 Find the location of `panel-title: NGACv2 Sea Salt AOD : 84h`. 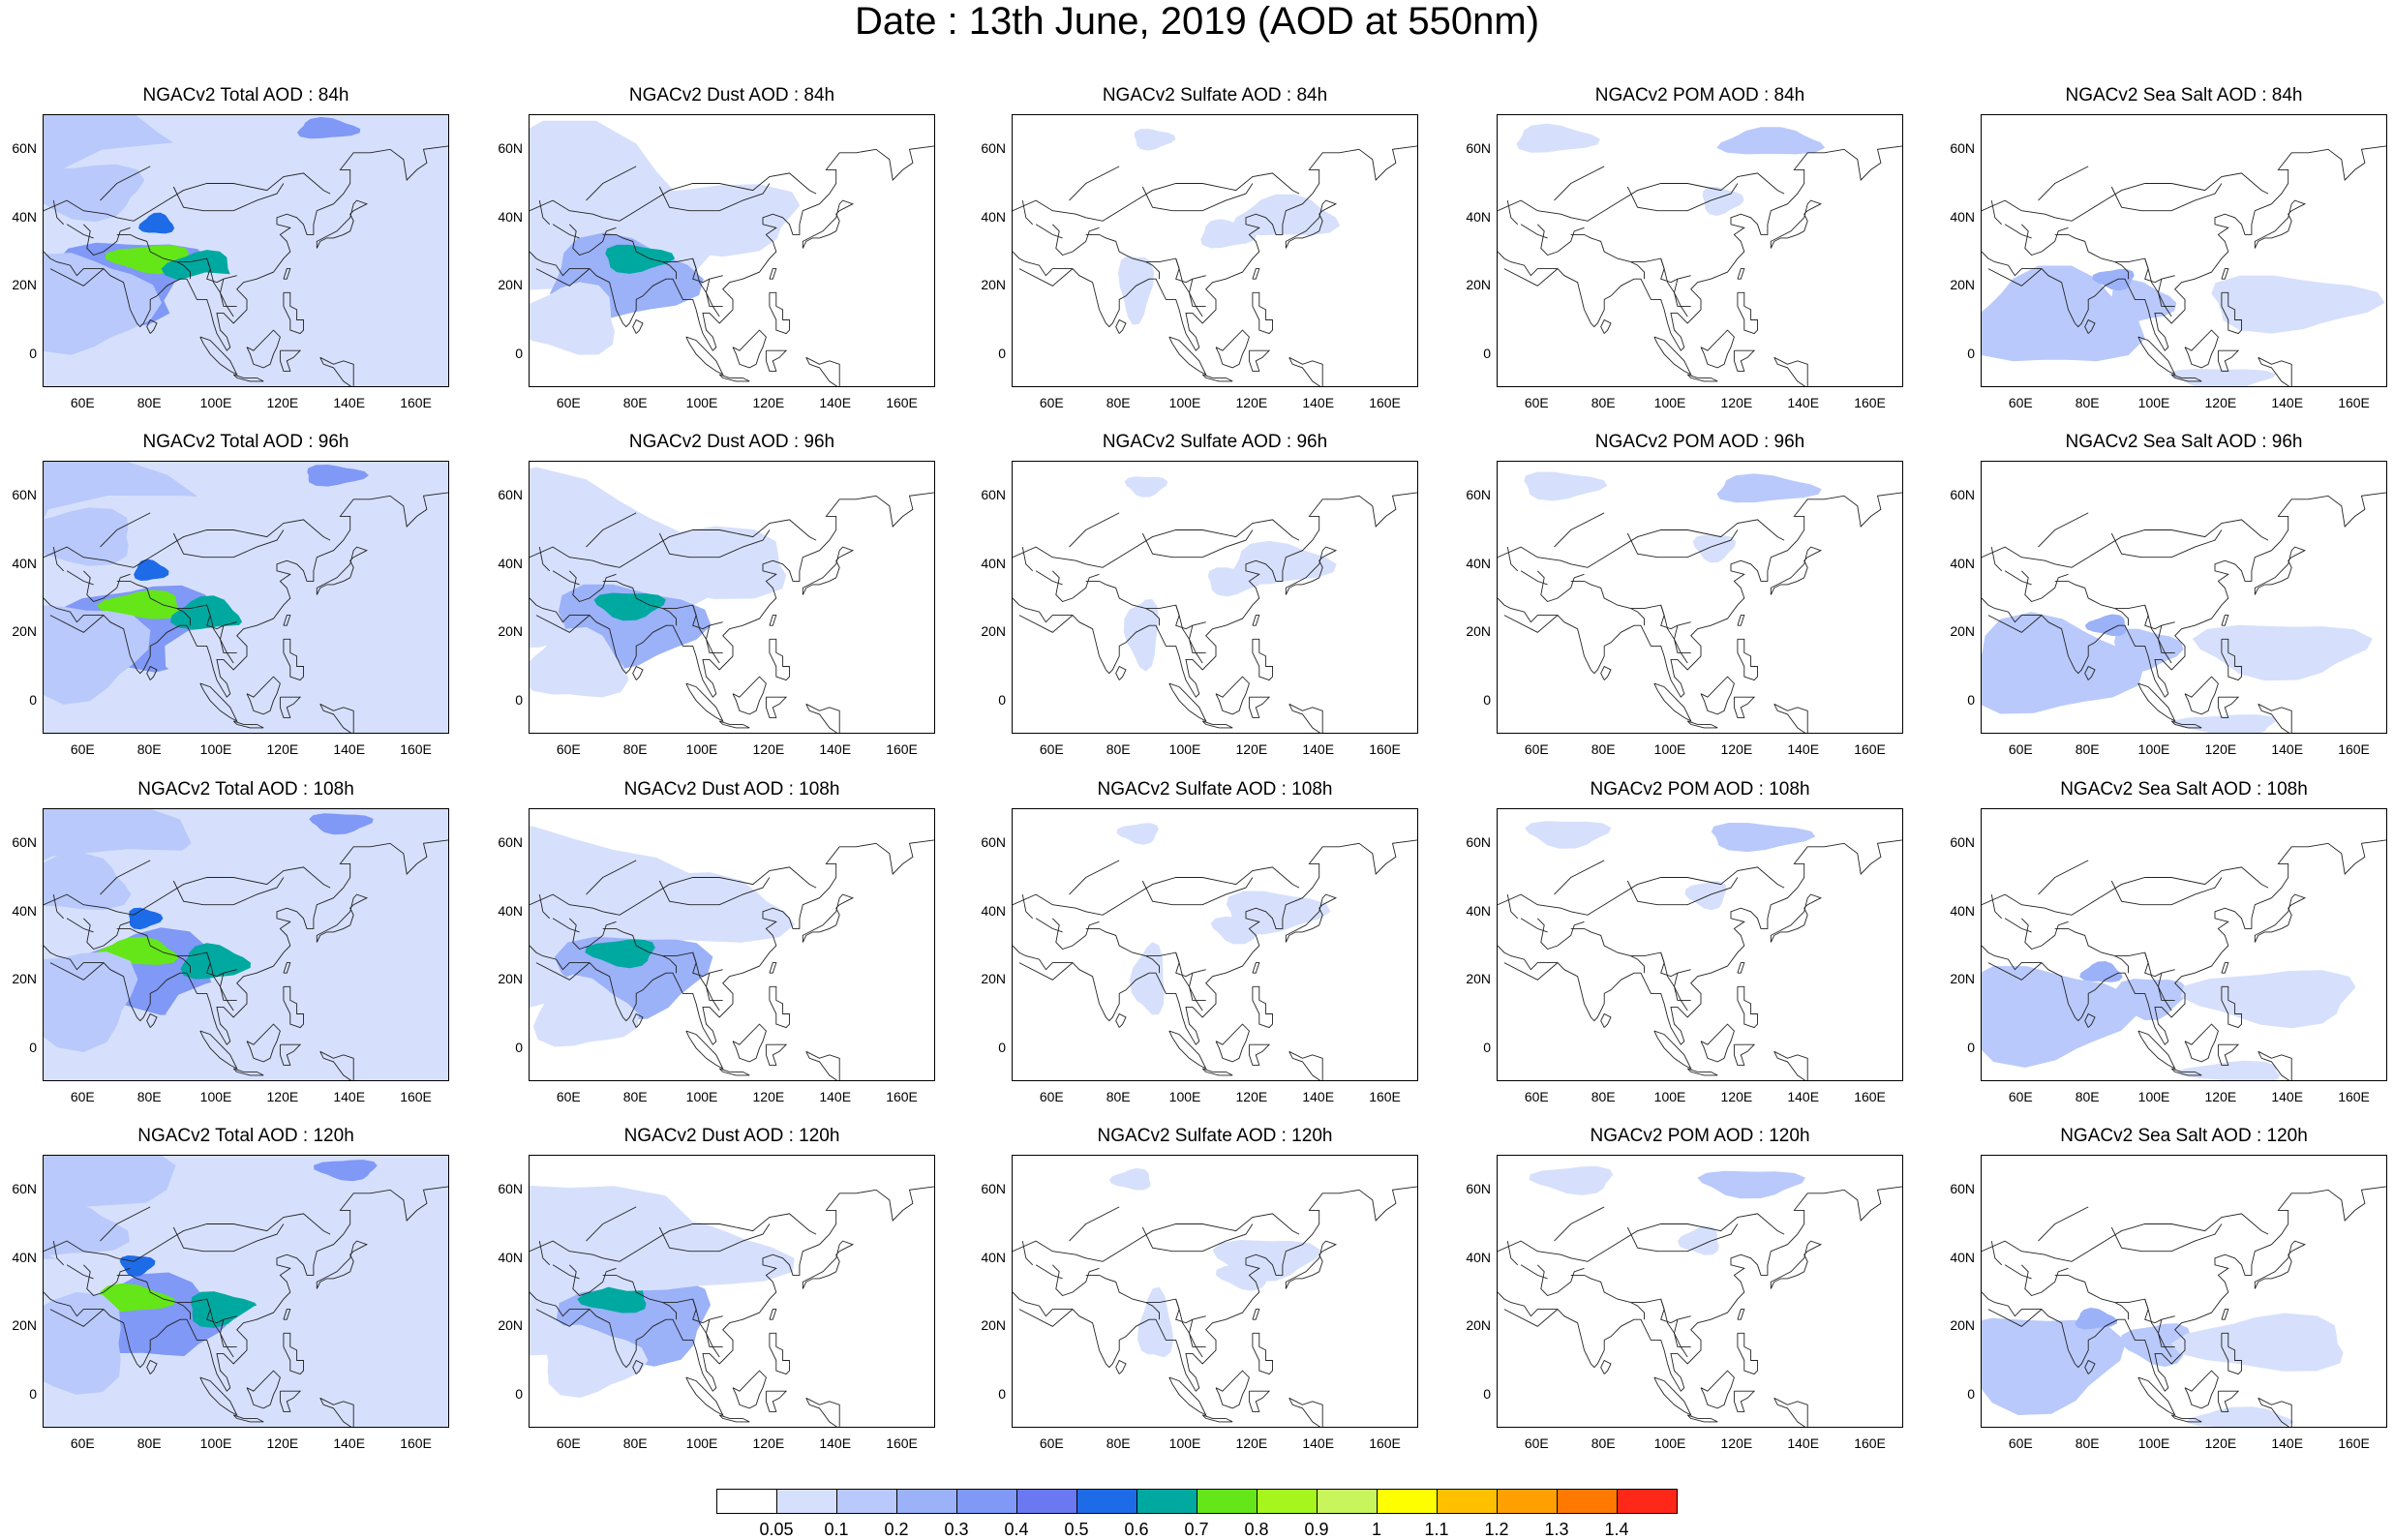

panel-title: NGACv2 Sea Salt AOD : 84h is located at coordinates (2184, 95).